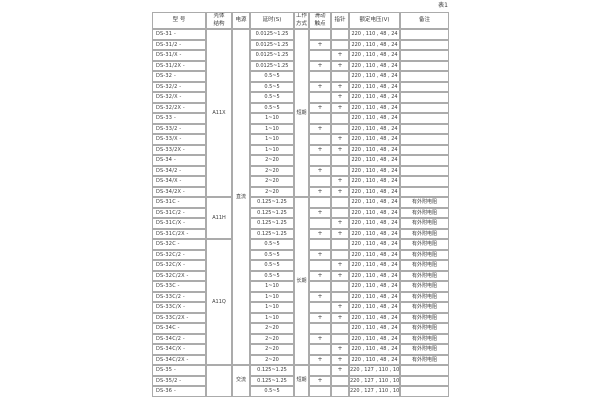  What do you see at coordinates (179, 307) in the screenshot?
I see `cell-model: DS-33C/X -` at bounding box center [179, 307].